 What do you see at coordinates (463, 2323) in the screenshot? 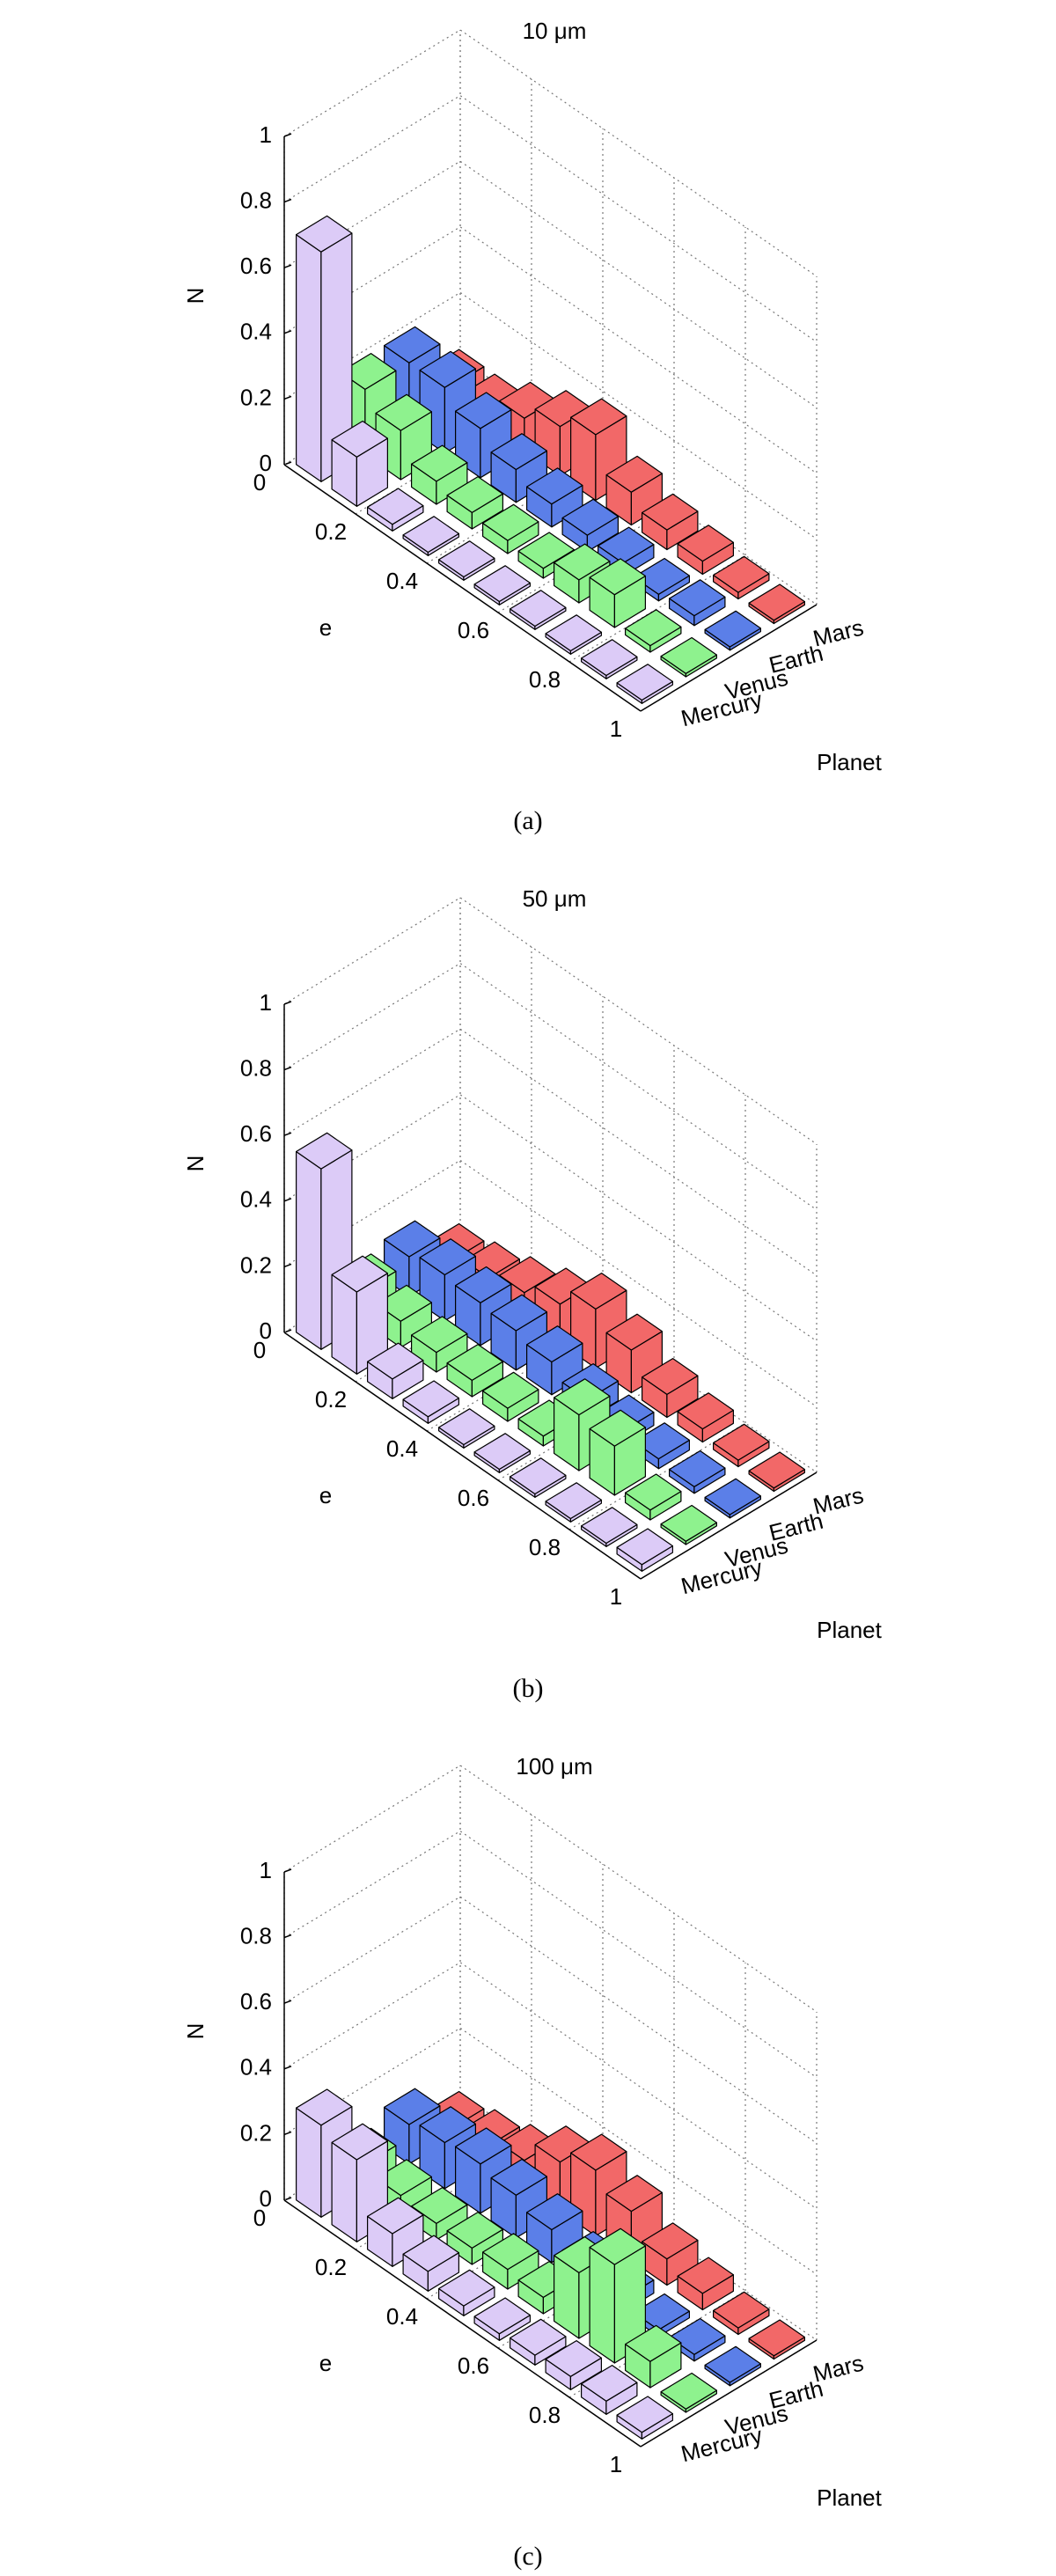
I see `x-axis` at bounding box center [463, 2323].